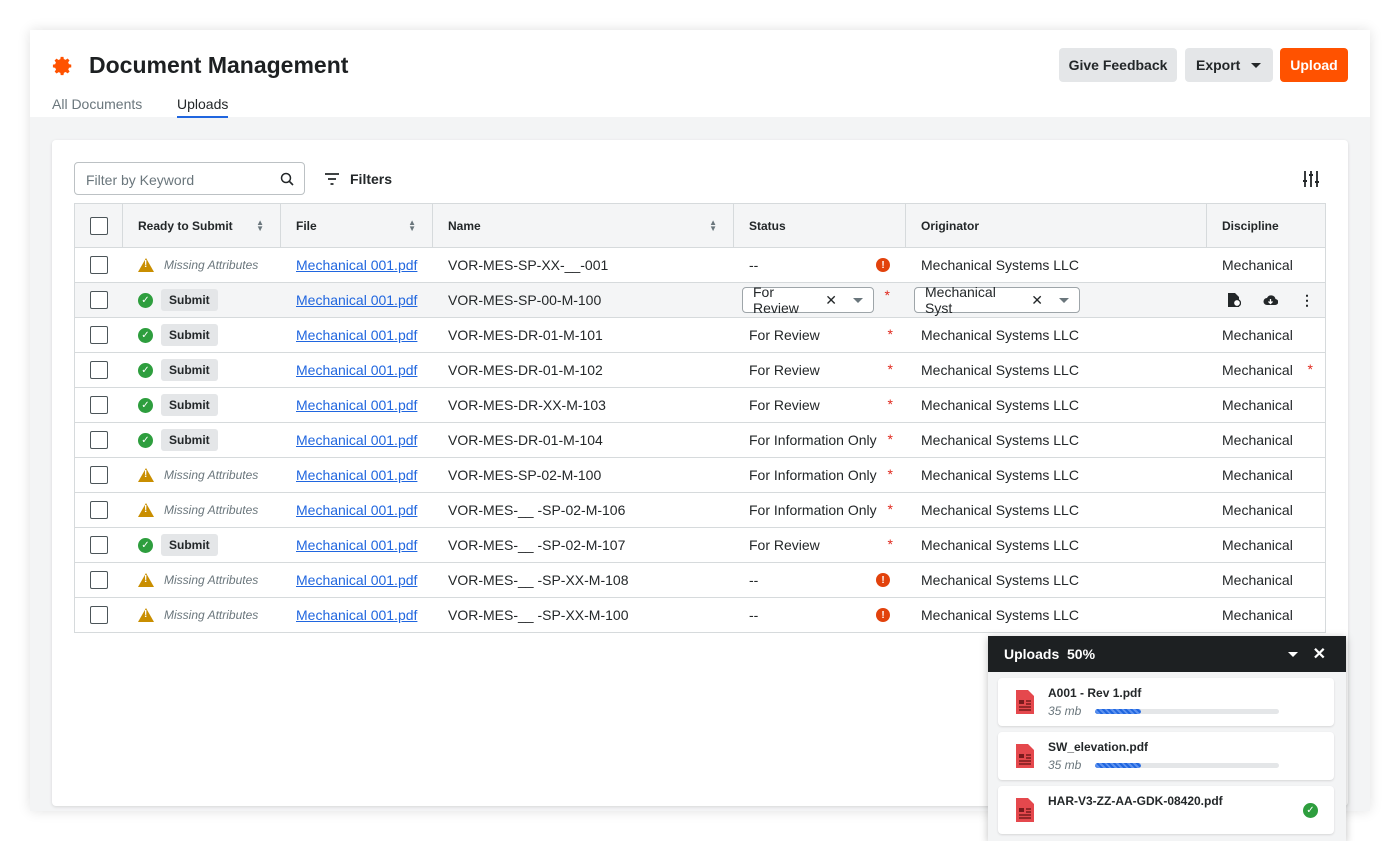  Describe the element at coordinates (950, 225) in the screenshot. I see `column-header-5: Originator` at that location.